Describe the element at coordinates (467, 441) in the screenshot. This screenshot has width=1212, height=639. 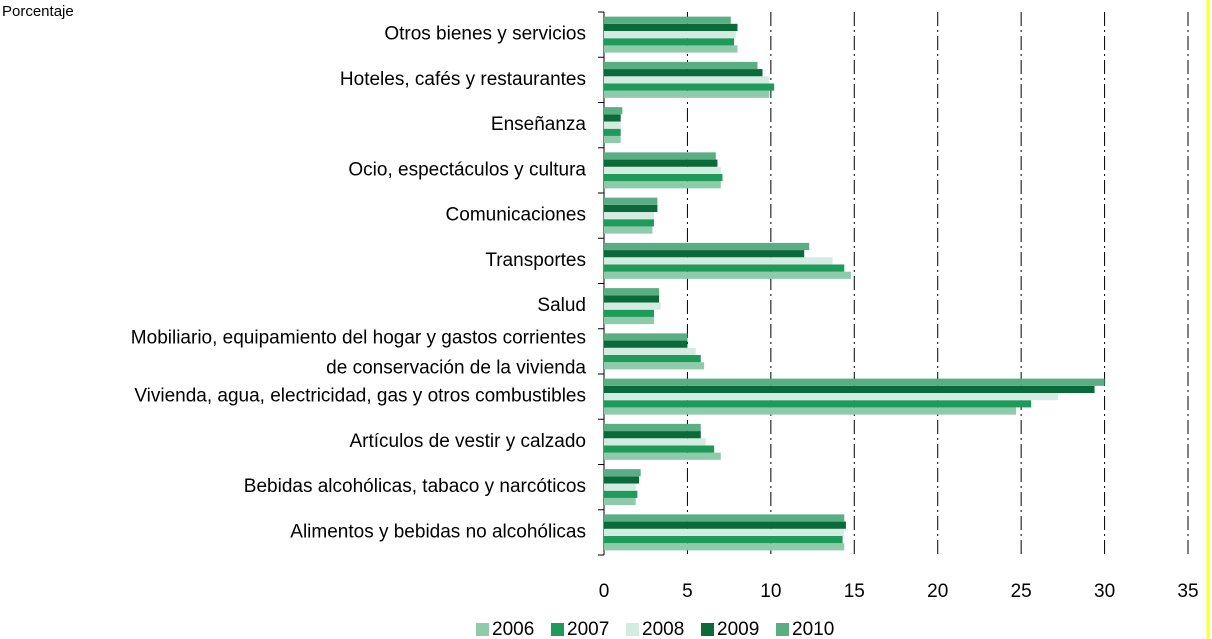
I see `category-label: Artículos de vestir y calzado` at that location.